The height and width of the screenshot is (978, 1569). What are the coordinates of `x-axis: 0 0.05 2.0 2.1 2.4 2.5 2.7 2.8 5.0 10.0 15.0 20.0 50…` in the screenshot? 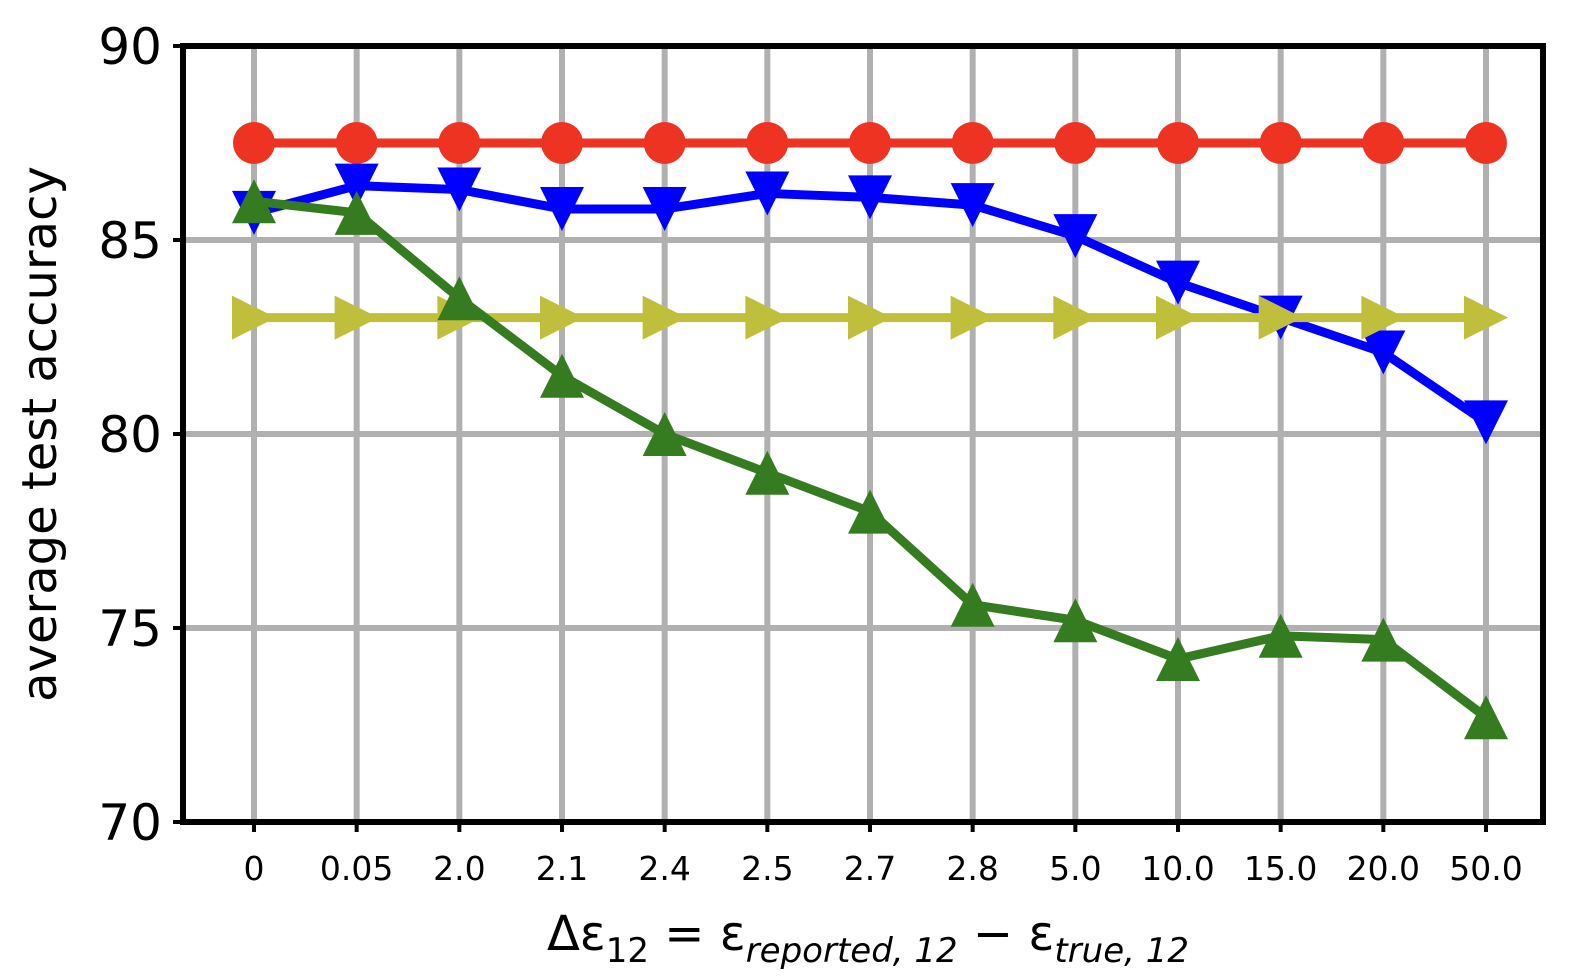 It's located at (883, 855).